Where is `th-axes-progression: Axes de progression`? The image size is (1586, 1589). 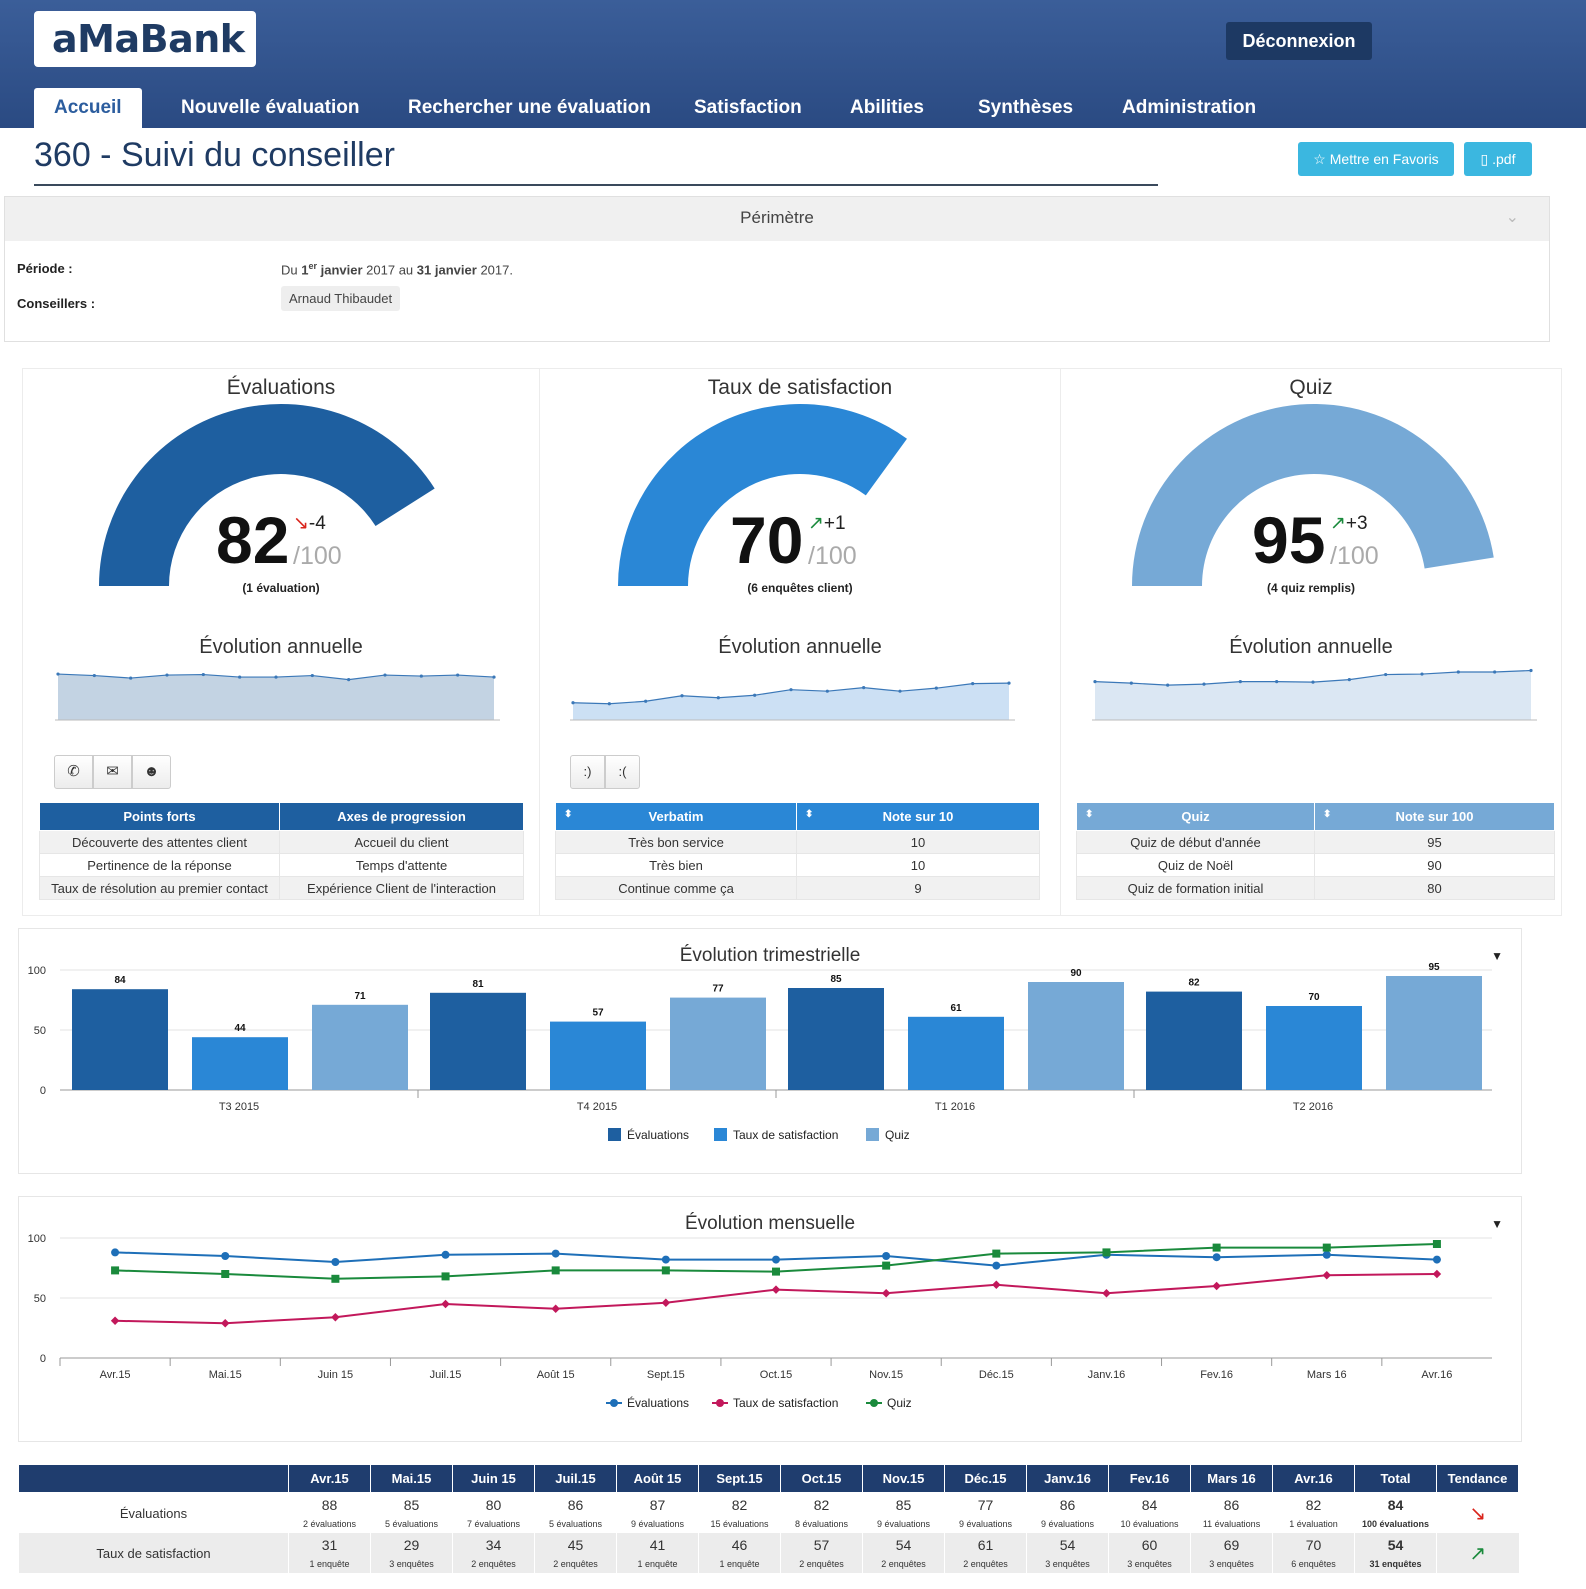
th-axes-progression: Axes de progression is located at coordinates (401, 816).